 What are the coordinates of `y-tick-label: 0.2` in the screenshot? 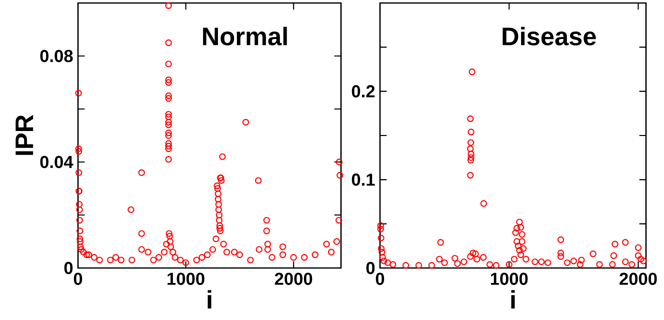 It's located at (363, 91).